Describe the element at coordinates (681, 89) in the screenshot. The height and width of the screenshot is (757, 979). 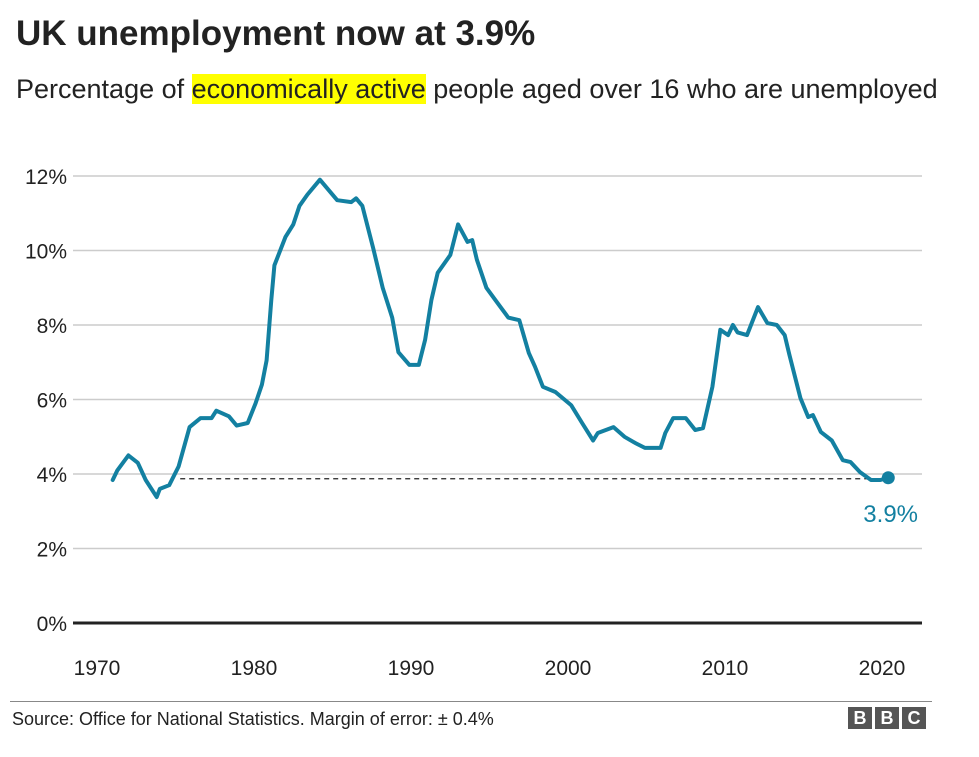
I see `subtitle-text-end: people aged over 16 who are unemployed` at that location.